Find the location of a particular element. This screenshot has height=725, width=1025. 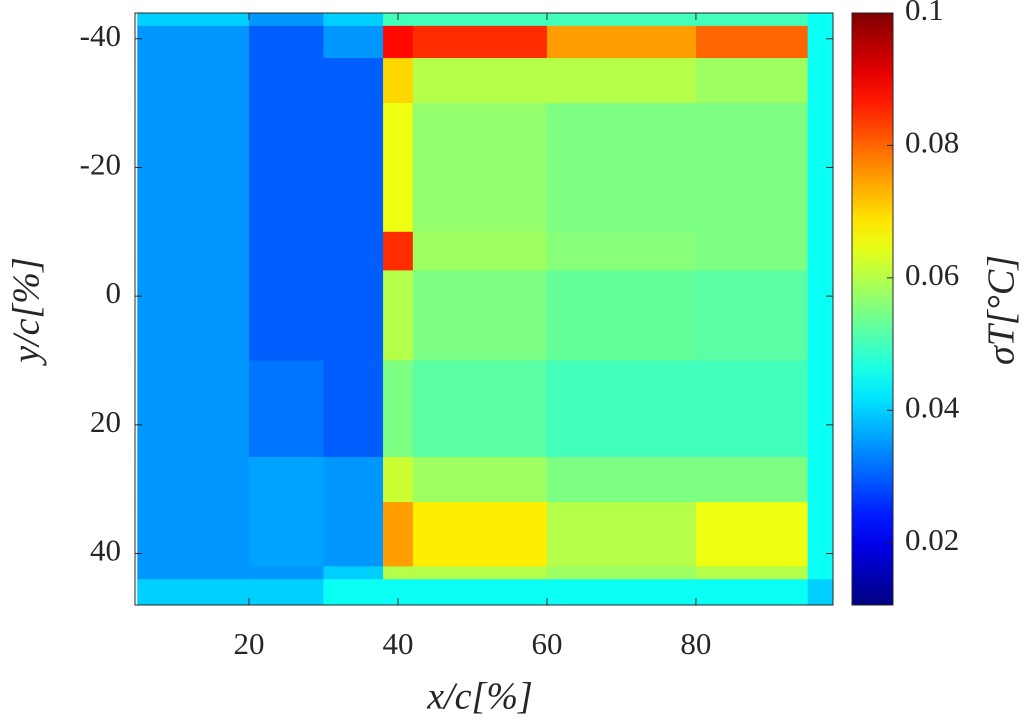

x-axis-label: x/c[%] is located at coordinates (479, 697).